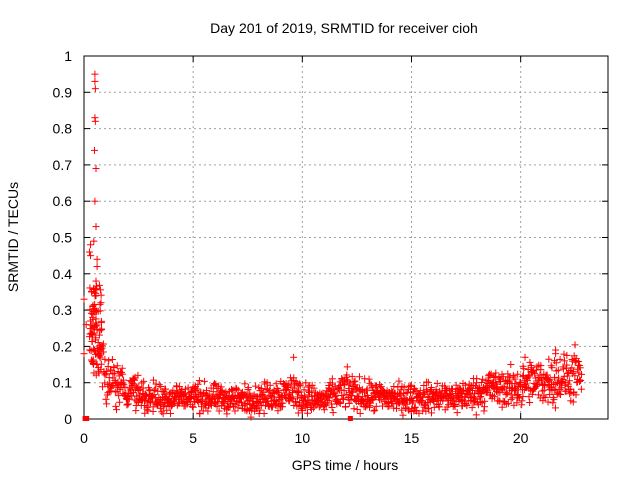 This screenshot has width=640, height=480. I want to click on x-axis-label: GPS time / hours, so click(345, 465).